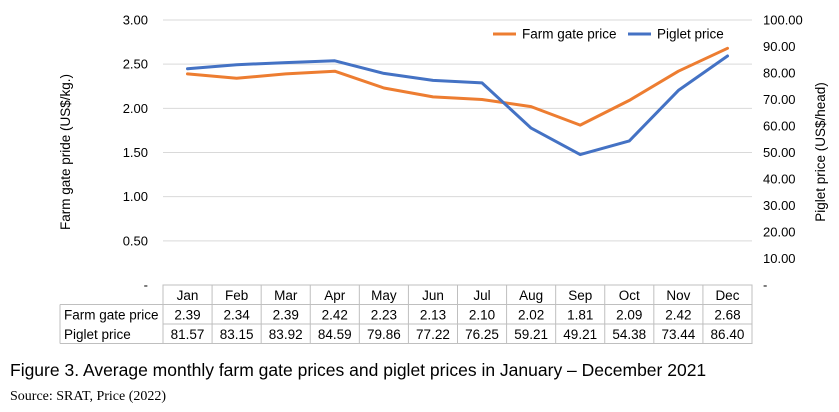  Describe the element at coordinates (433, 315) in the screenshot. I see `data-label: 2.13` at that location.